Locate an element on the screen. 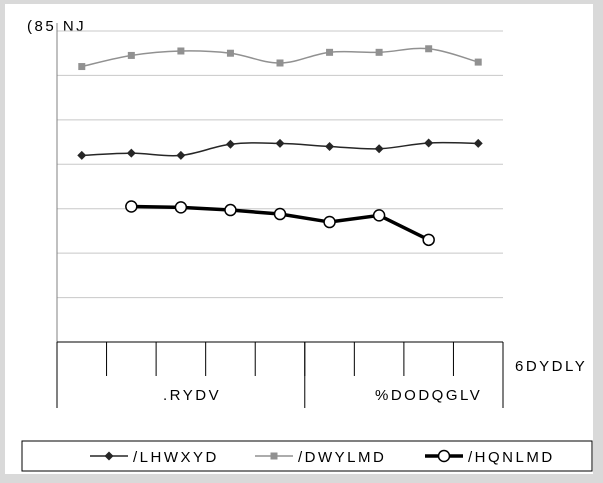 The width and height of the screenshot is (603, 483). x-axis-title: 6DYDLY is located at coordinates (551, 366).